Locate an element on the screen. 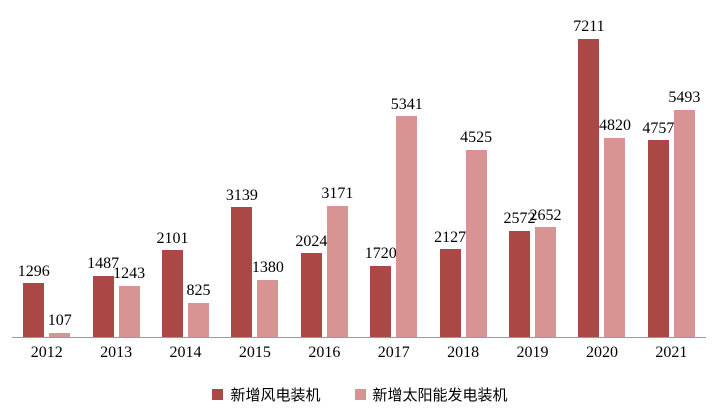 The width and height of the screenshot is (720, 419). x-axis-label-2020: 2020 is located at coordinates (601, 352).